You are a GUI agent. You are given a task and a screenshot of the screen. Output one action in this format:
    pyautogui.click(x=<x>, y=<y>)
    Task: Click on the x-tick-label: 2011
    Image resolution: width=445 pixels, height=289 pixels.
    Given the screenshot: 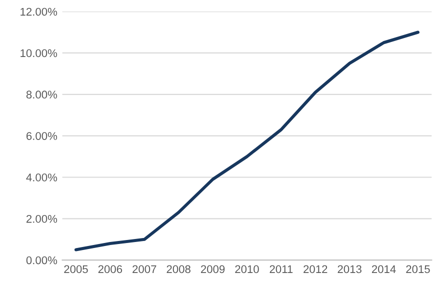 What is the action you would take?
    pyautogui.click(x=281, y=269)
    